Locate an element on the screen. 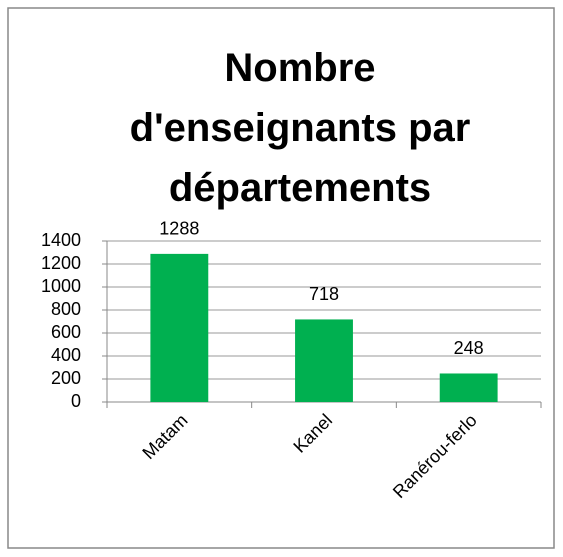 Image resolution: width=563 pixels, height=557 pixels. y-tick-label: 200 is located at coordinates (66, 378).